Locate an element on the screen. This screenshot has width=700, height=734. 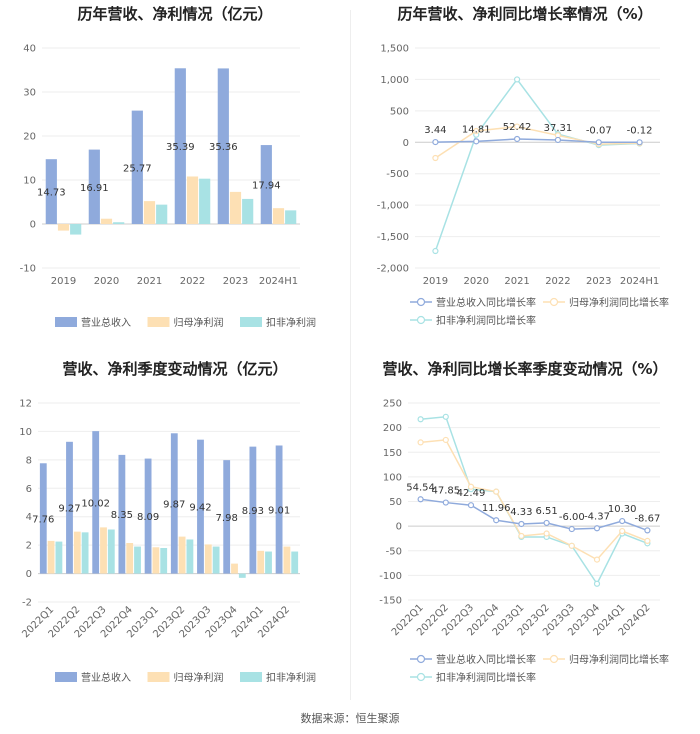
y-tick-label: -2,000 is located at coordinates (393, 269).